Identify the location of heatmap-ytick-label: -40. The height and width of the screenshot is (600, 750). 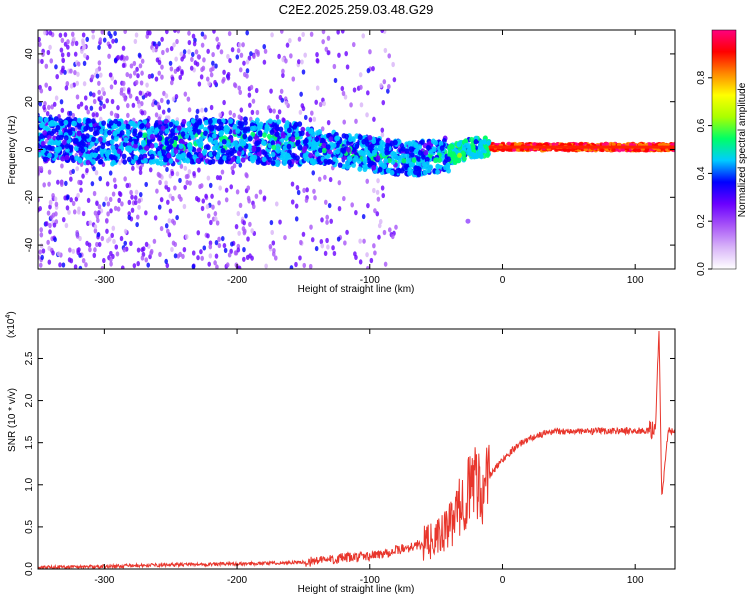
(29, 244).